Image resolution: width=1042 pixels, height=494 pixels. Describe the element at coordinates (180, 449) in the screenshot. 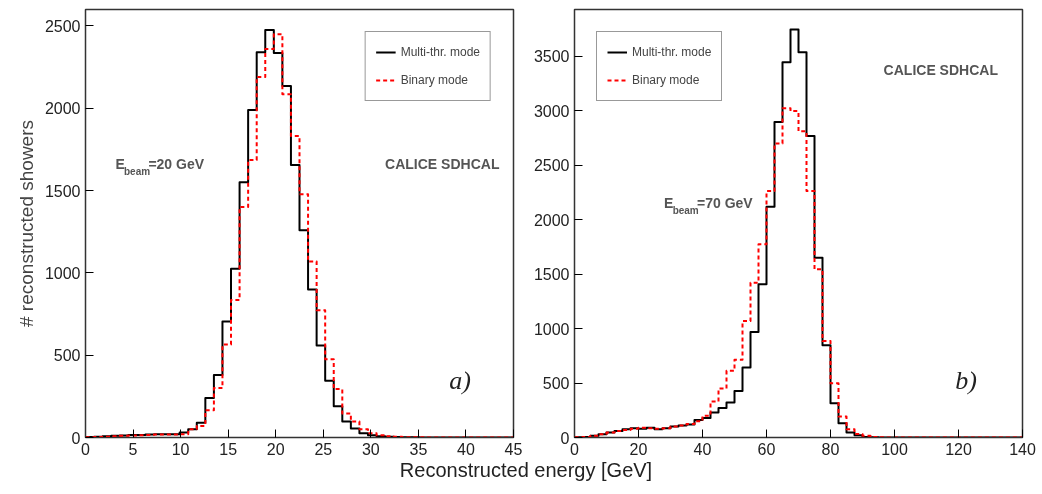

I see `x-tick-label: 10` at that location.